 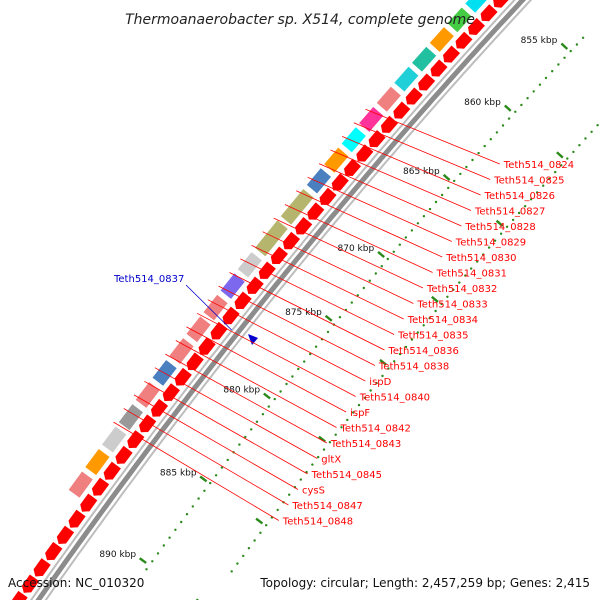 What do you see at coordinates (432, 336) in the screenshot?
I see `gene-label: Teth514_0835` at bounding box center [432, 336].